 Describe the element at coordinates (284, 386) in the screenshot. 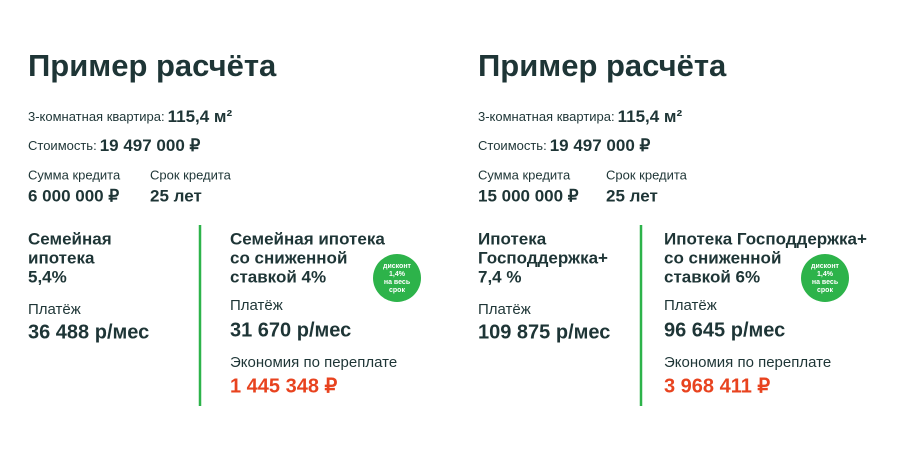

I see `savings-value: 1 445 348 ₽` at that location.